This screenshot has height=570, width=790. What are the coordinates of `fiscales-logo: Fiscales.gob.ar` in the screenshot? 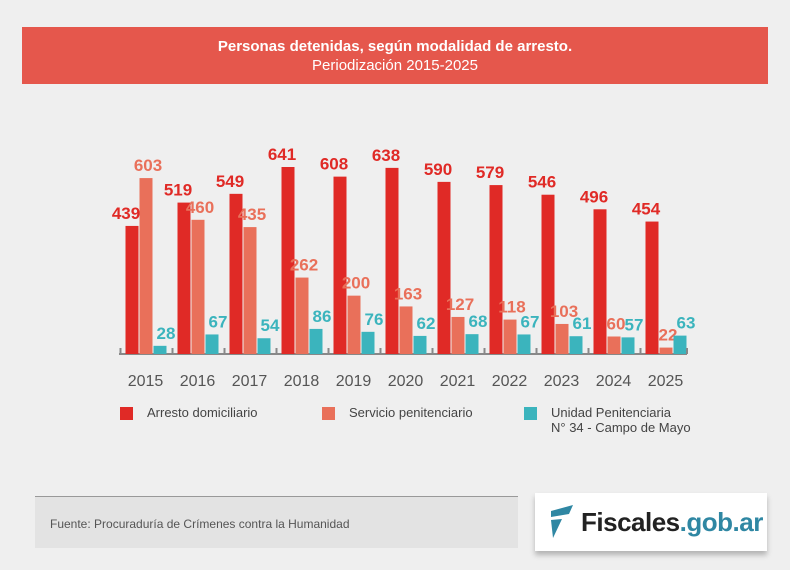 It's located at (651, 522).